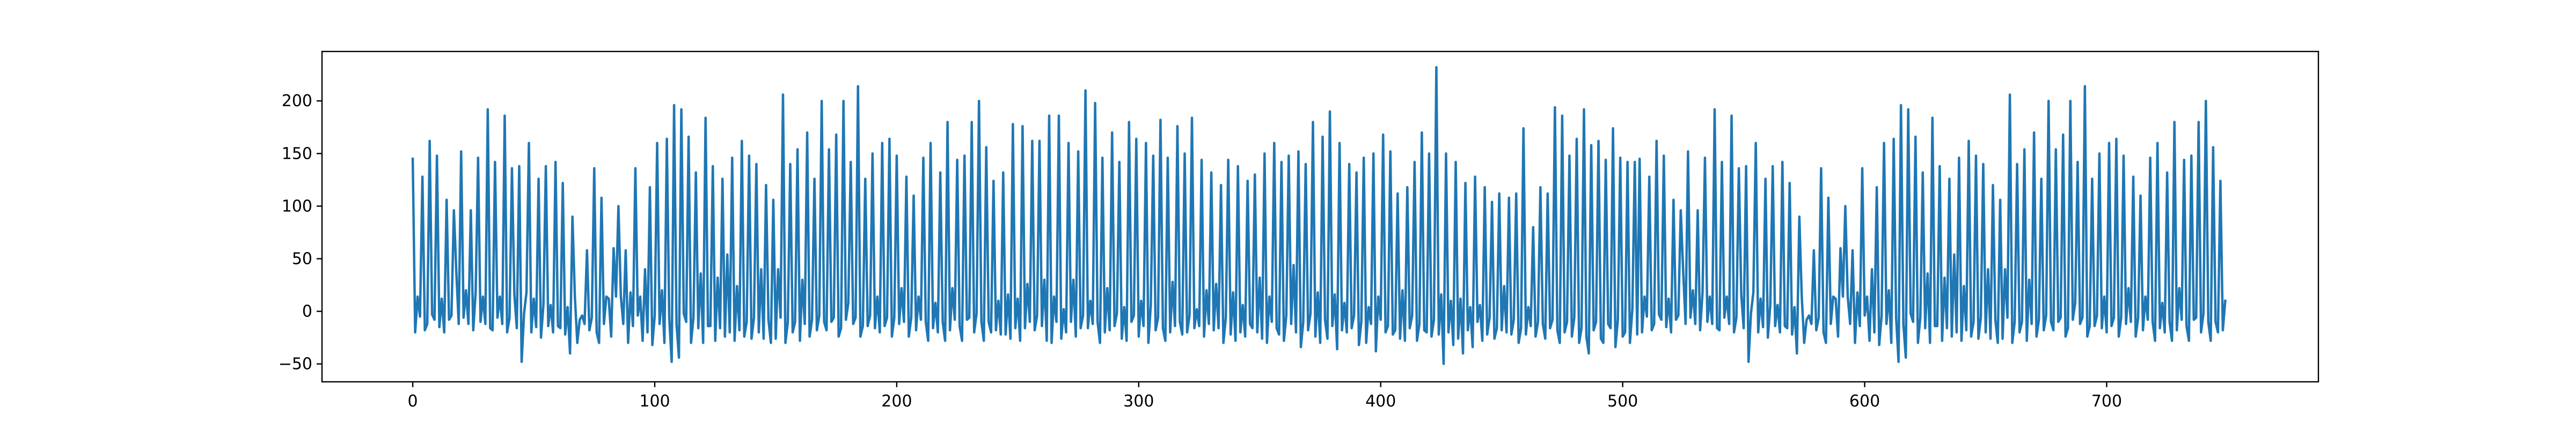 Image resolution: width=2576 pixels, height=429 pixels. Describe the element at coordinates (307, 311) in the screenshot. I see `y-tick-label: 0` at that location.